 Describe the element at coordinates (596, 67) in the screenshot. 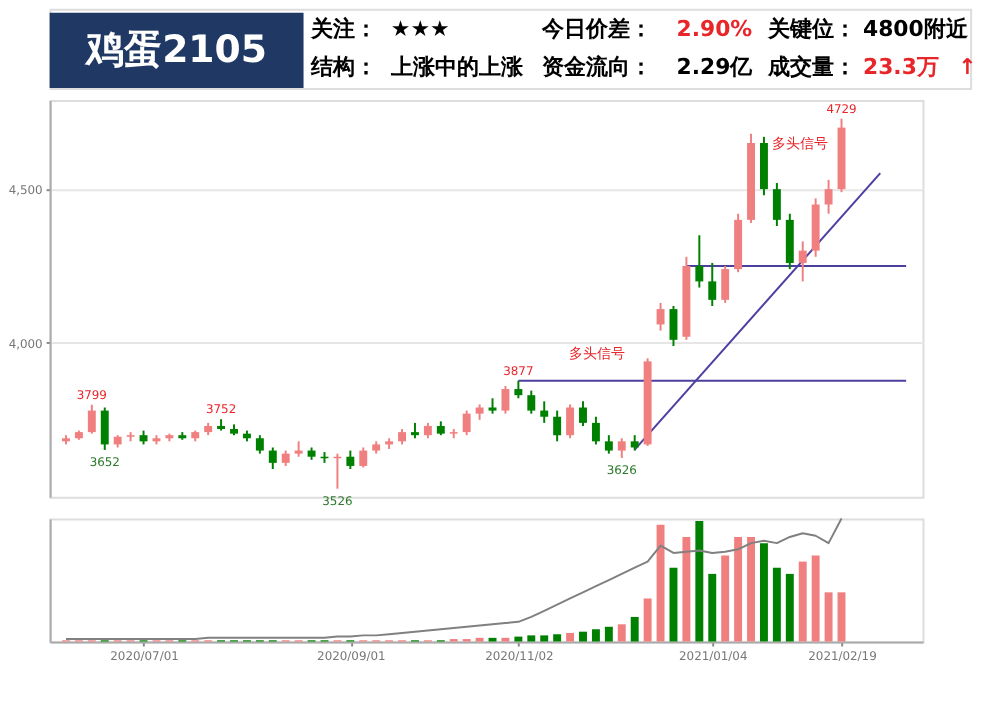

I see `text: 资金流向：` at that location.